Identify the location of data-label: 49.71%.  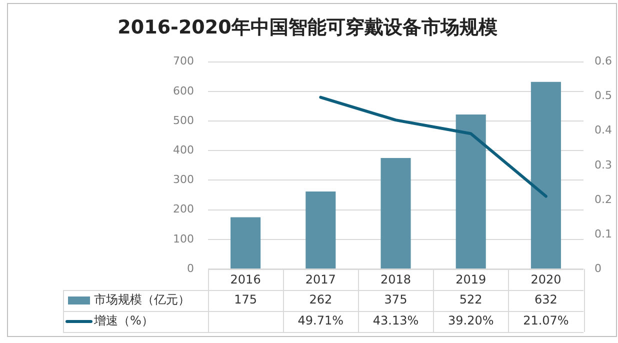
(321, 321).